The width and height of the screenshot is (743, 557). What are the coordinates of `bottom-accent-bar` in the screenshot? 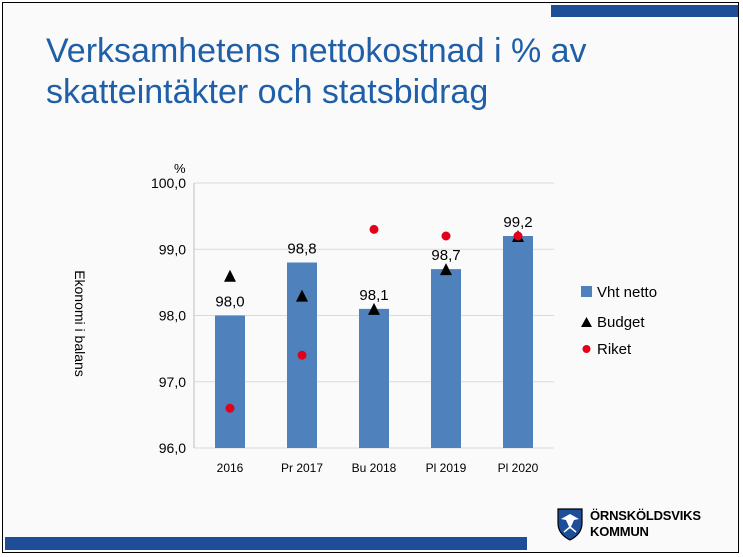 It's located at (266, 543).